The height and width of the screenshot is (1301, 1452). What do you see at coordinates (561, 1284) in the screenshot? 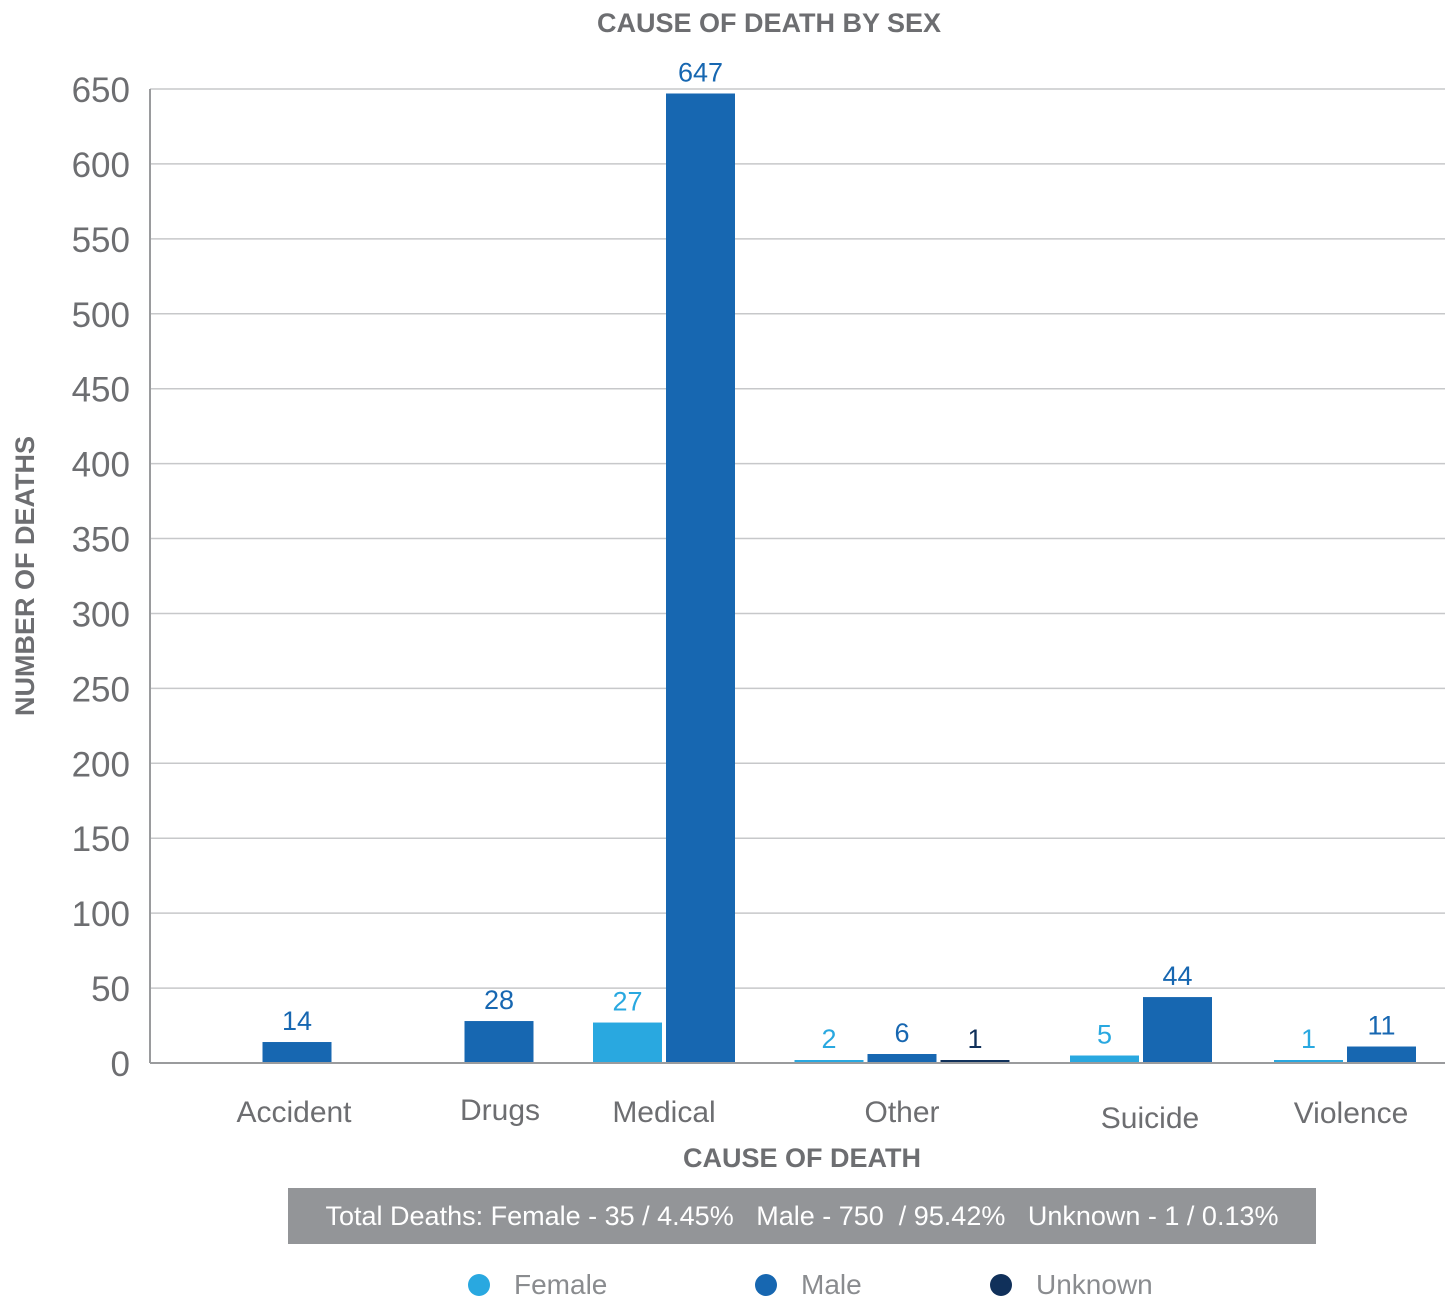
I see `legend-label-female: Female` at bounding box center [561, 1284].